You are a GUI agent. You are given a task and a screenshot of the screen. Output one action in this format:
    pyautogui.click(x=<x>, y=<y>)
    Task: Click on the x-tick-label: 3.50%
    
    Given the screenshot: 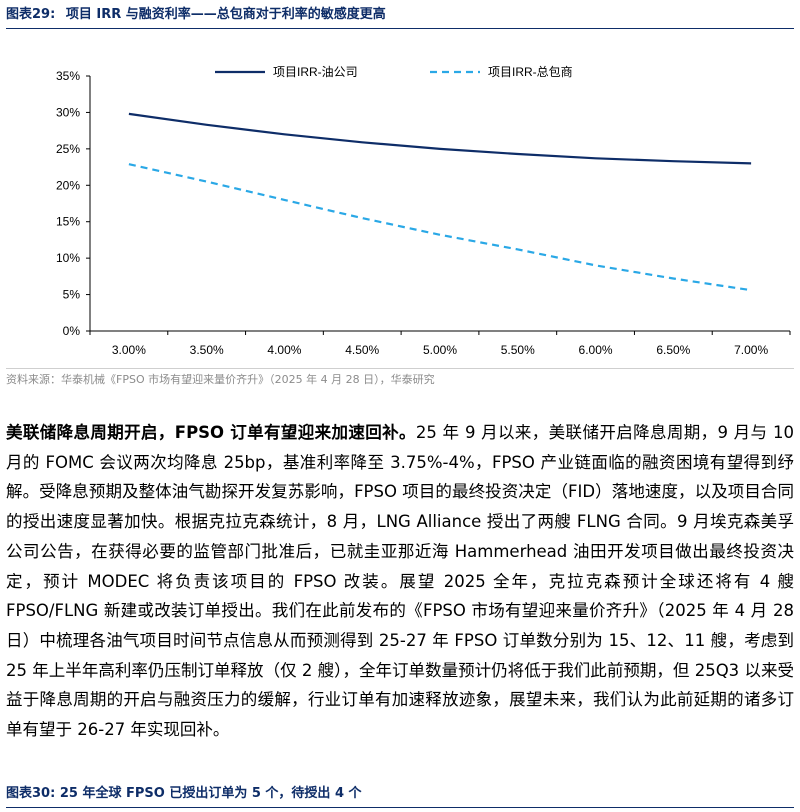 What is the action you would take?
    pyautogui.click(x=207, y=350)
    